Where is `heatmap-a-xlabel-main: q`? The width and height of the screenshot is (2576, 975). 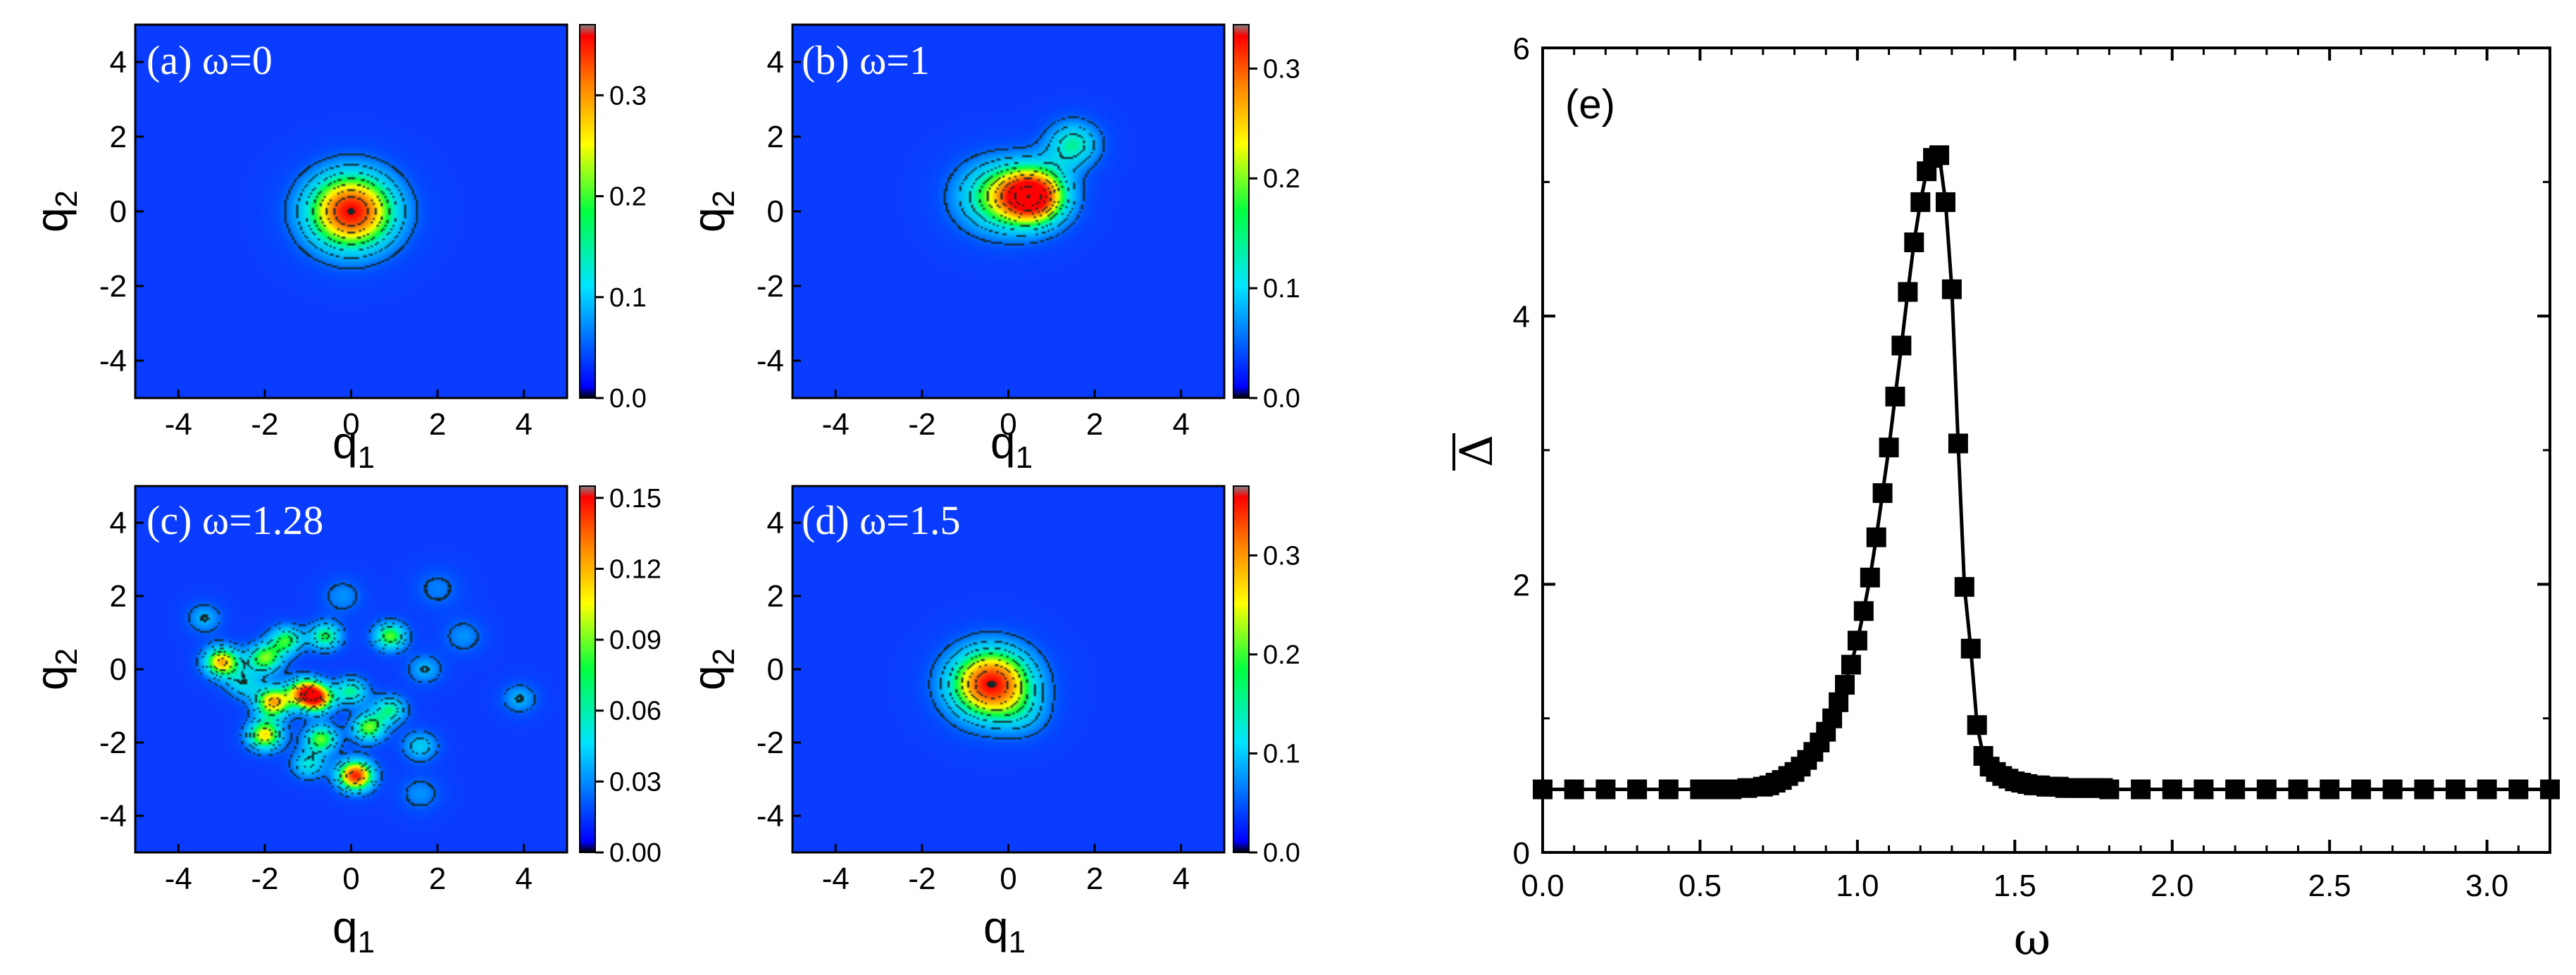 heatmap-a-xlabel-main: q is located at coordinates (345, 442).